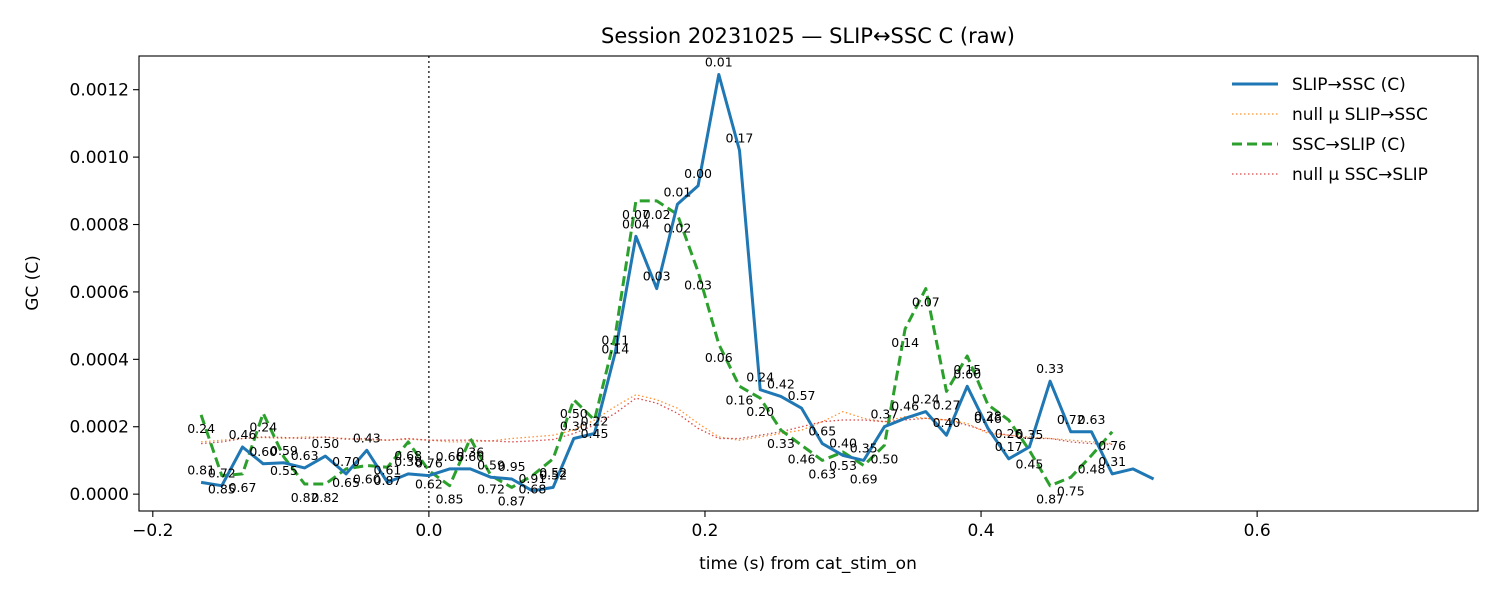 The height and width of the screenshot is (600, 1500). What do you see at coordinates (450, 456) in the screenshot?
I see `pvalue-label: 0.66` at bounding box center [450, 456].